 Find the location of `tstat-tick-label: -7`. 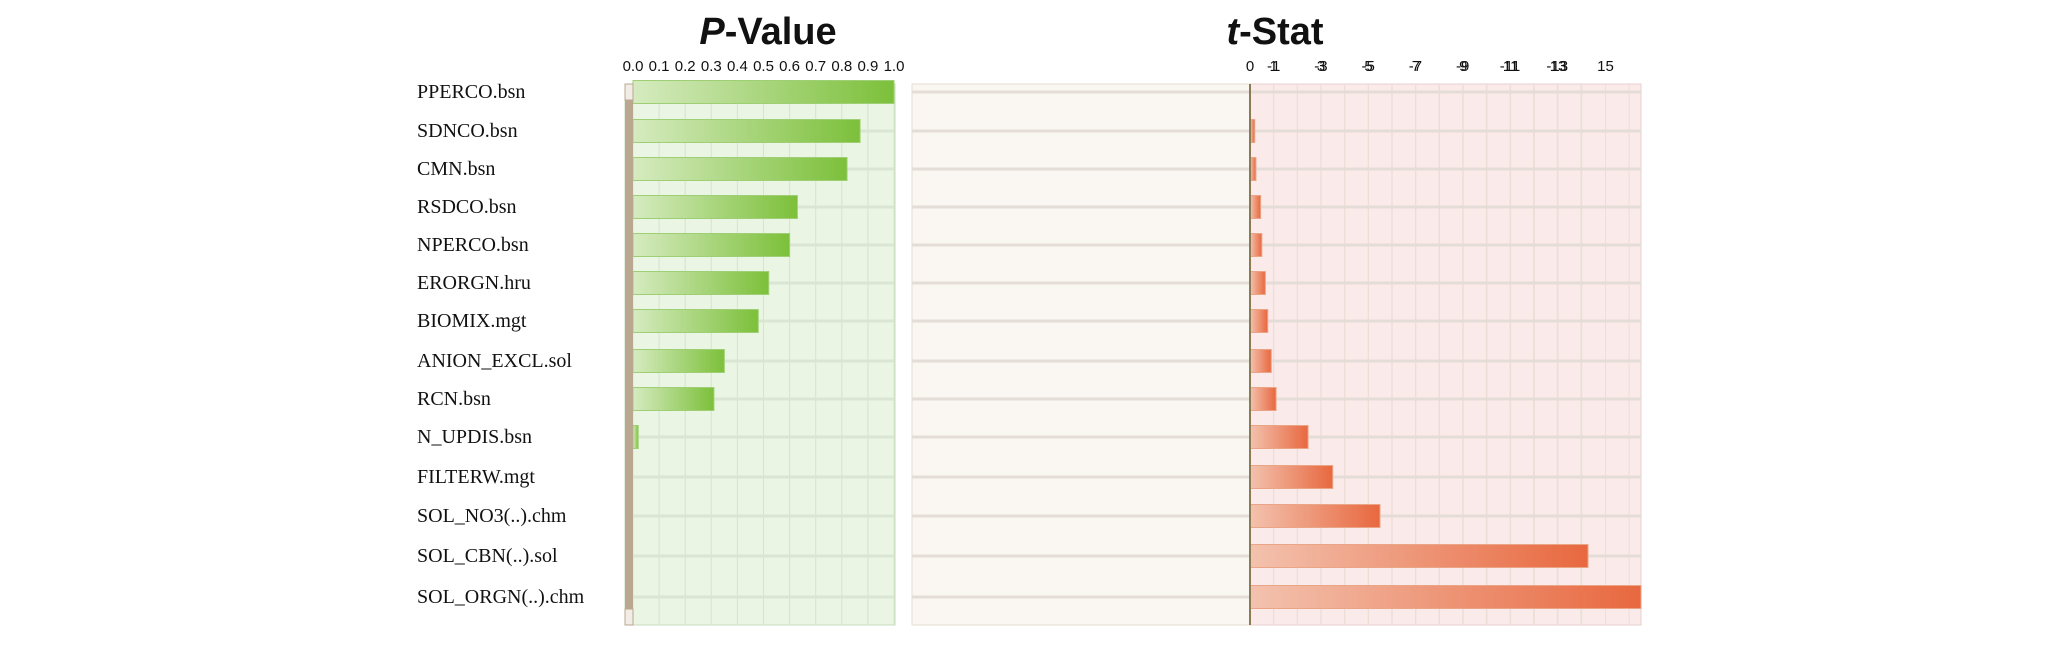

tstat-tick-label: -7 is located at coordinates (1415, 66).